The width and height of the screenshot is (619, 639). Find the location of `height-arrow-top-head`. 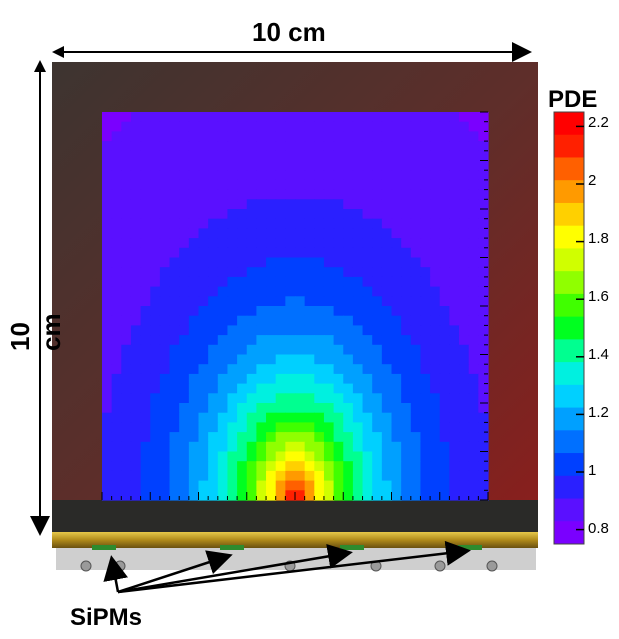

height-arrow-top-head is located at coordinates (40, 66).